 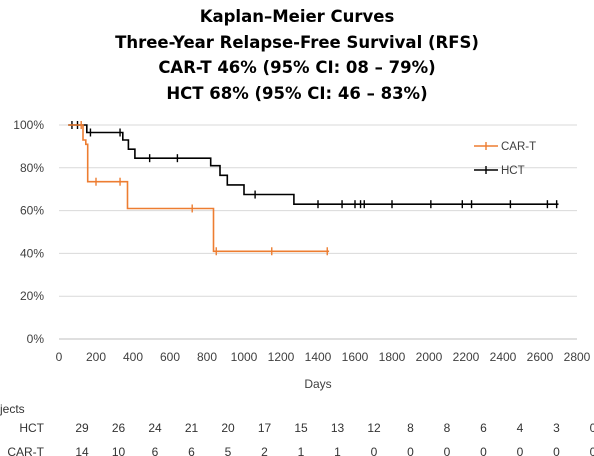 What do you see at coordinates (28, 232) in the screenshot?
I see `y-tick-labels: 0% 20% 40% 60% 80% 100%` at bounding box center [28, 232].